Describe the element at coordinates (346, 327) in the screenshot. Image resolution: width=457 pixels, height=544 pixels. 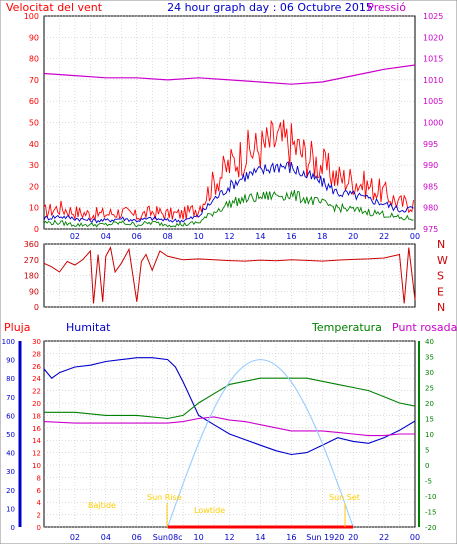
I see `temperature-label: Temperatura` at that location.